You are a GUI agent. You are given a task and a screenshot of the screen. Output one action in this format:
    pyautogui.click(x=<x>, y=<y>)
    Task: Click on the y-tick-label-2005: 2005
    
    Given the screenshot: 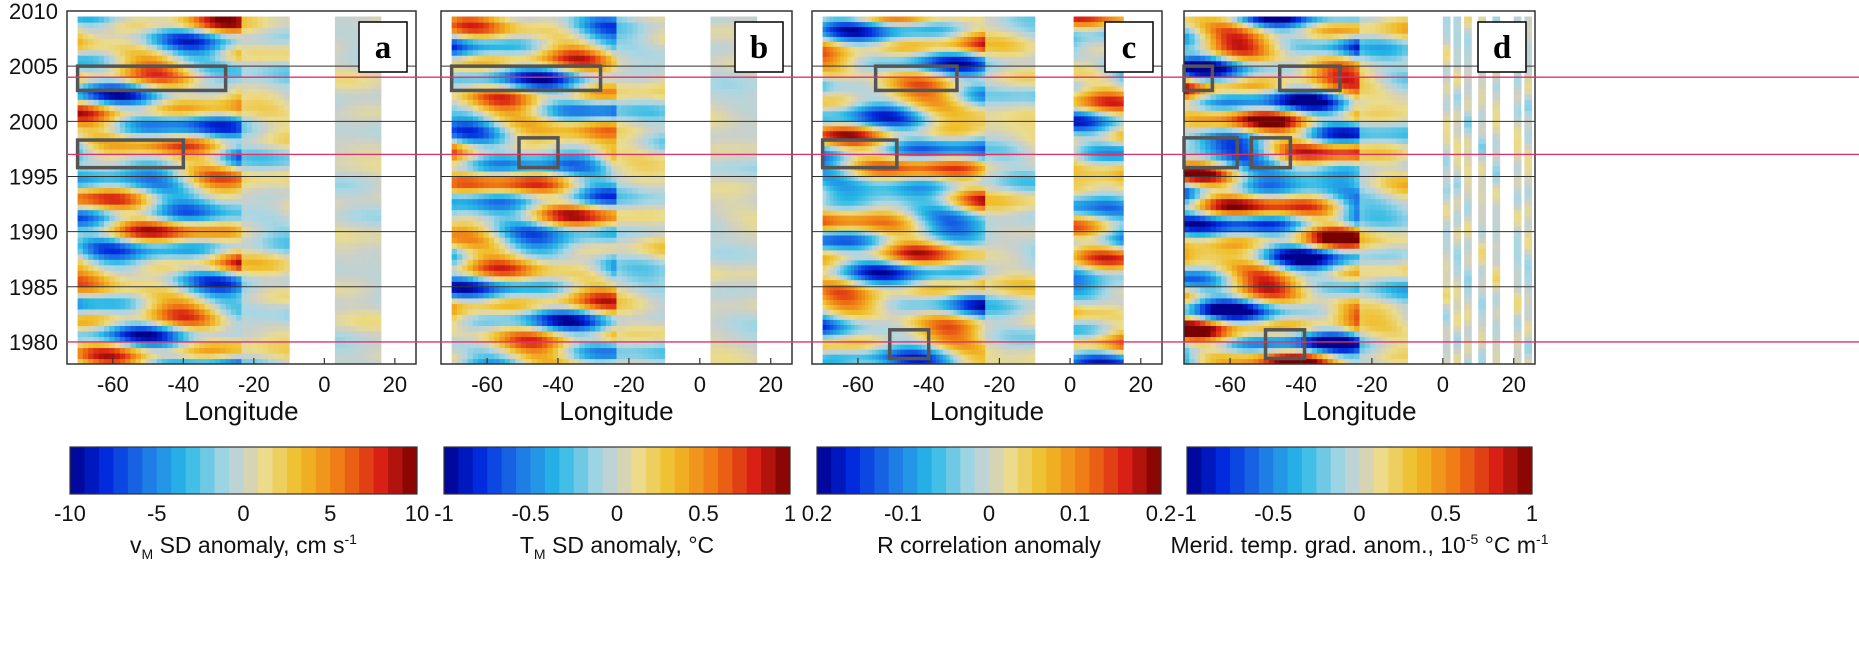 What is the action you would take?
    pyautogui.click(x=33, y=66)
    